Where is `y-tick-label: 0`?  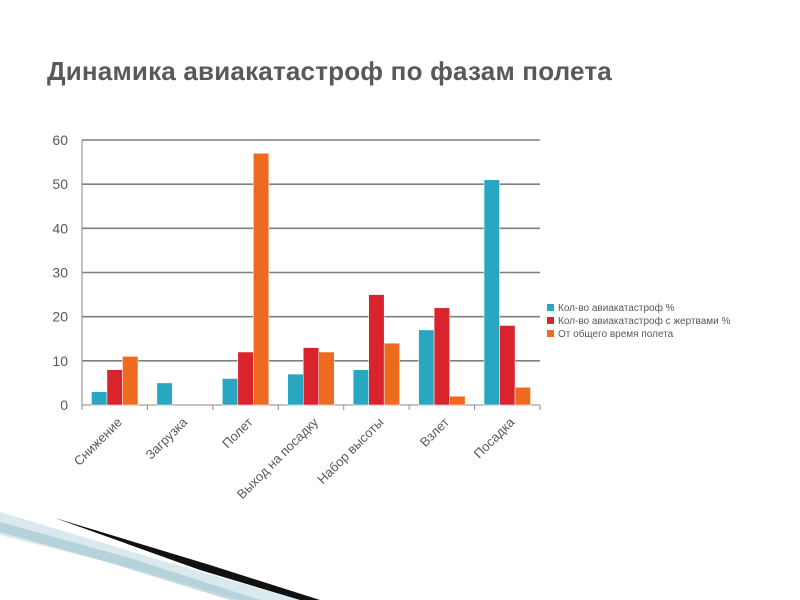
y-tick-label: 0 is located at coordinates (64, 405).